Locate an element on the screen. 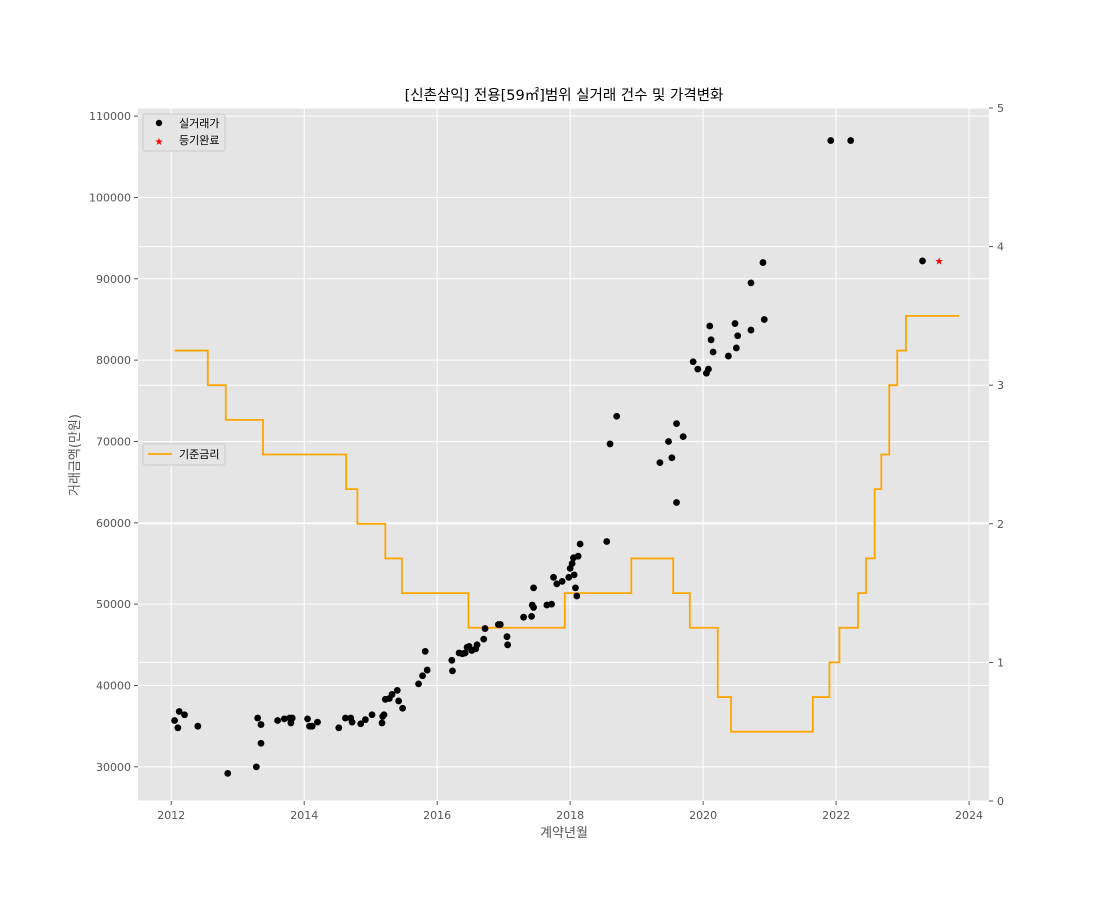  y-tick-label: 40000 is located at coordinates (113, 686).